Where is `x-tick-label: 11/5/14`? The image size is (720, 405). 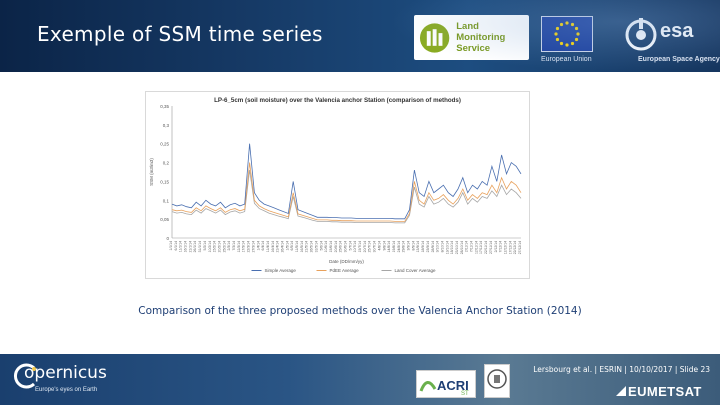
x-tick-label: 11/5/14 is located at coordinates (297, 246).